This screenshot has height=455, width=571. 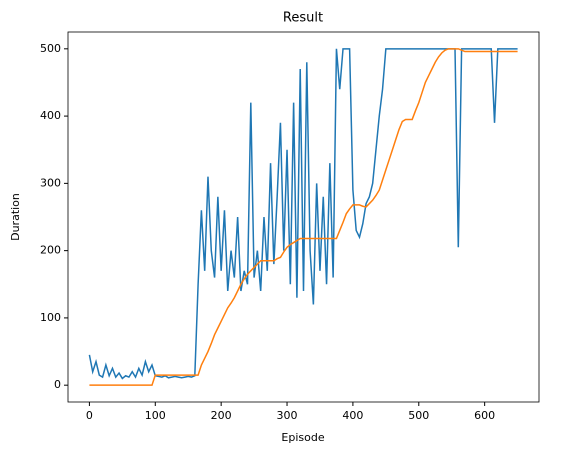 I want to click on x-axis-label: Episode, so click(x=302, y=437).